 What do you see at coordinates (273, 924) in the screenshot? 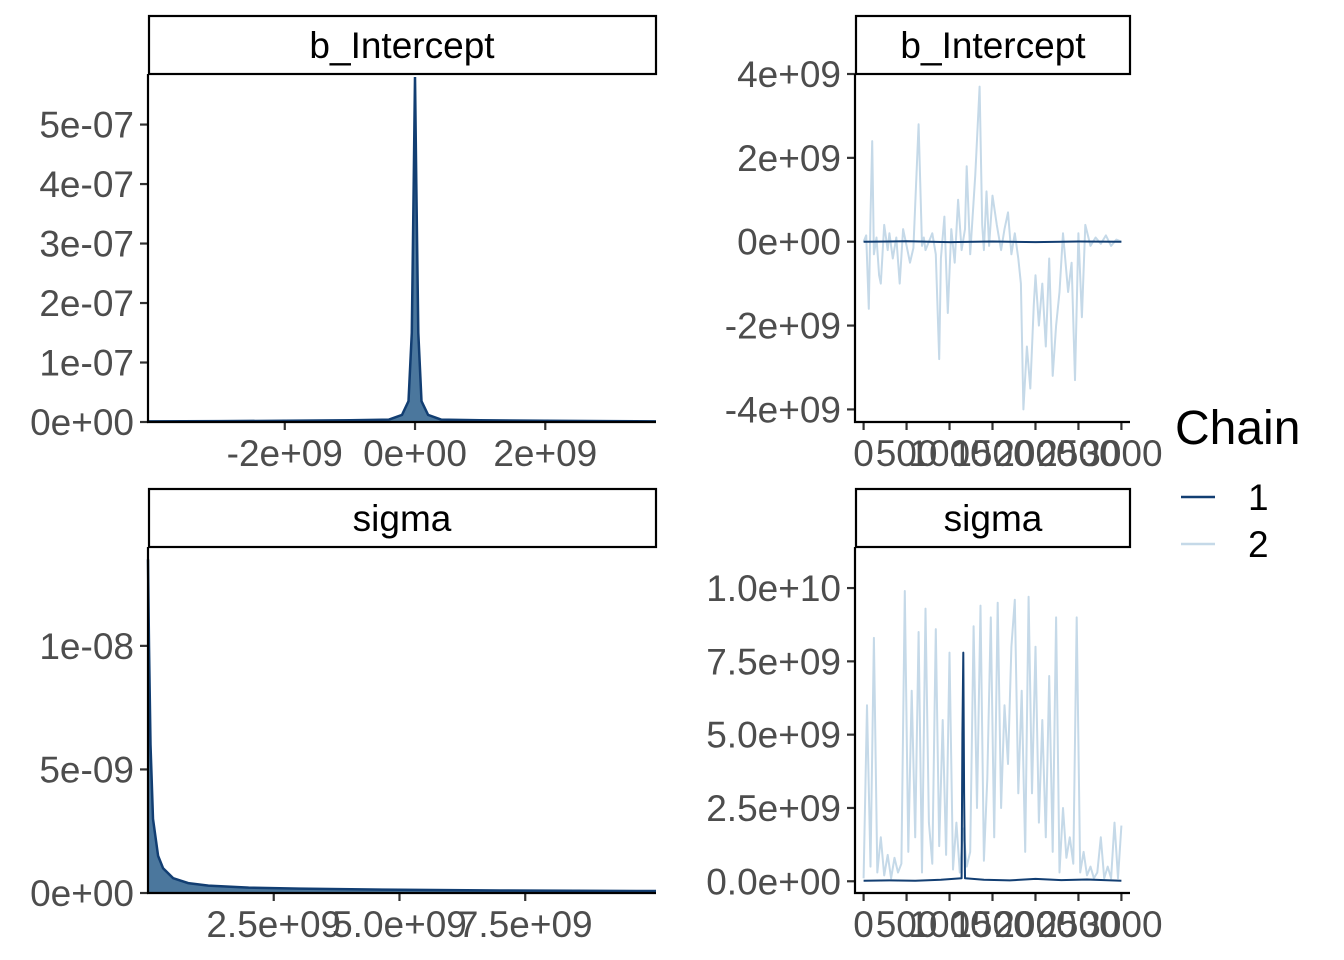
I see `x-tick-label: 2.5e+09` at bounding box center [273, 924].